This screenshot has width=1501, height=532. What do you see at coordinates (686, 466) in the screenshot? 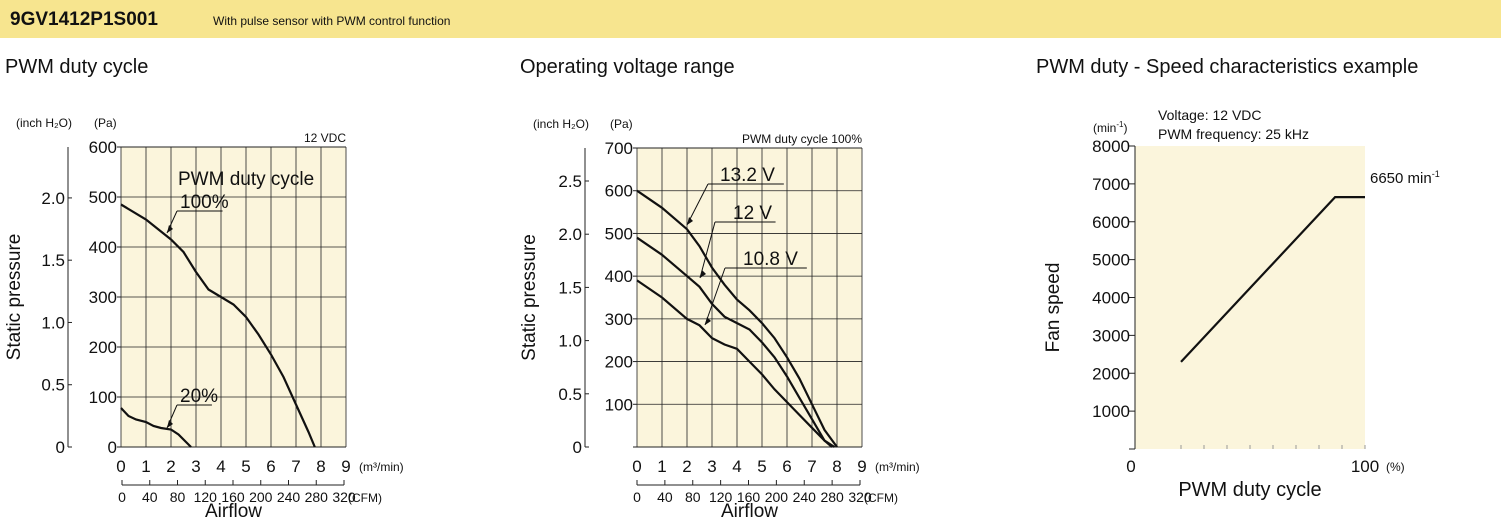
I see `chart2-xtick-label: 2` at bounding box center [686, 466].